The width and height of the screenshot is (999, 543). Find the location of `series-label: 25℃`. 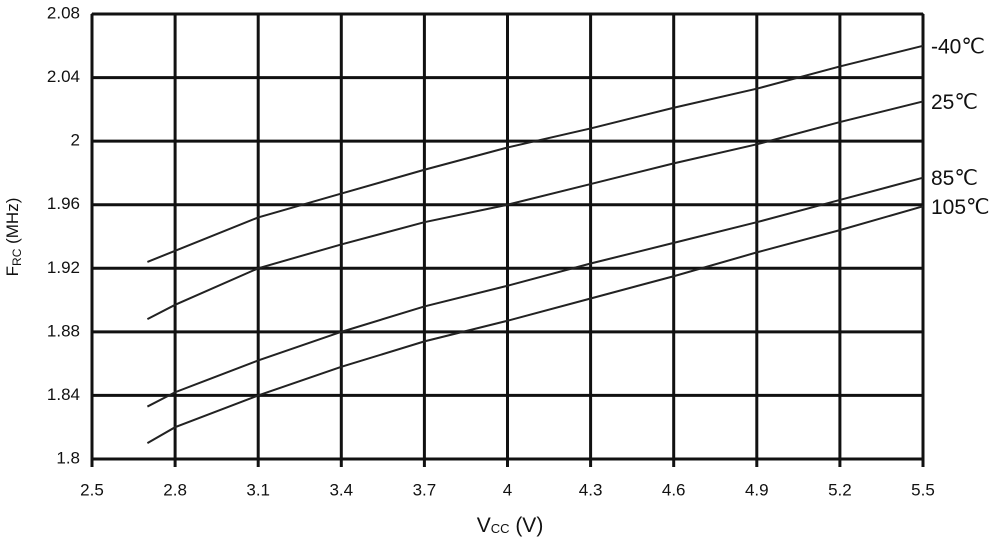

series-label: 25℃ is located at coordinates (954, 102).